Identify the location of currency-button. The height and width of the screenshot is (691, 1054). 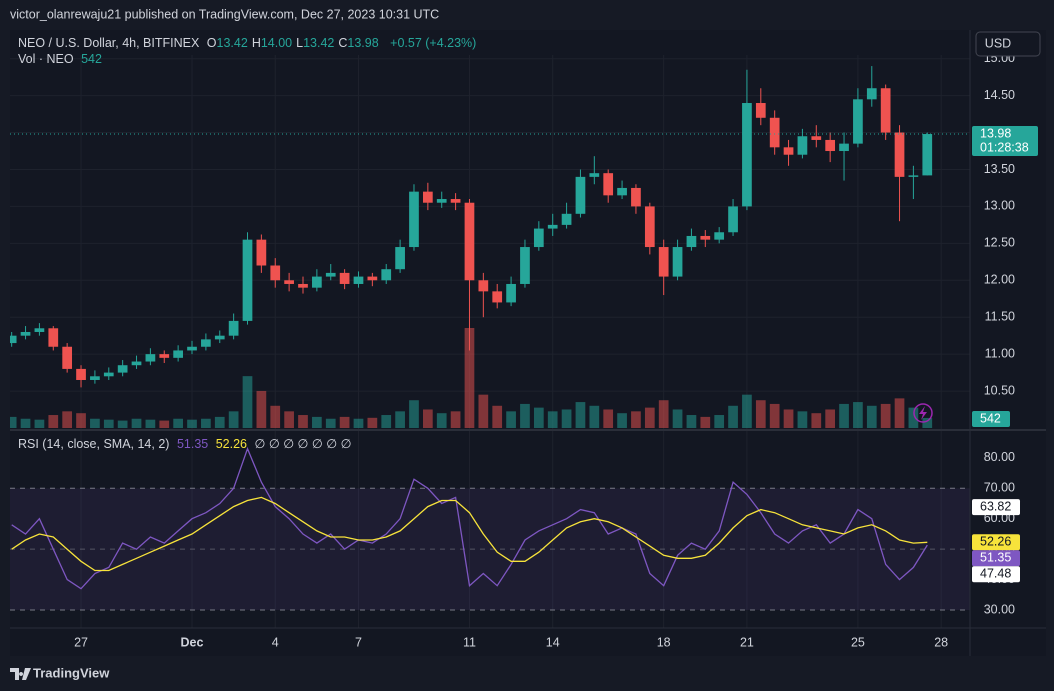
(1008, 44).